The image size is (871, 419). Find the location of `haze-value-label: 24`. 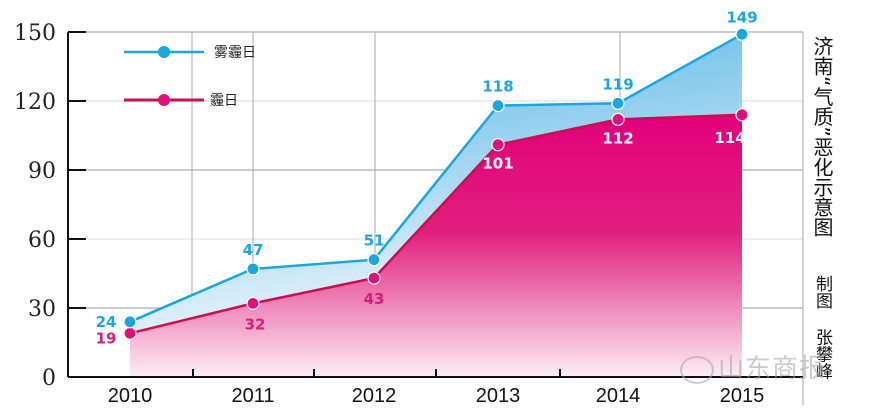

haze-value-label: 24 is located at coordinates (106, 322).